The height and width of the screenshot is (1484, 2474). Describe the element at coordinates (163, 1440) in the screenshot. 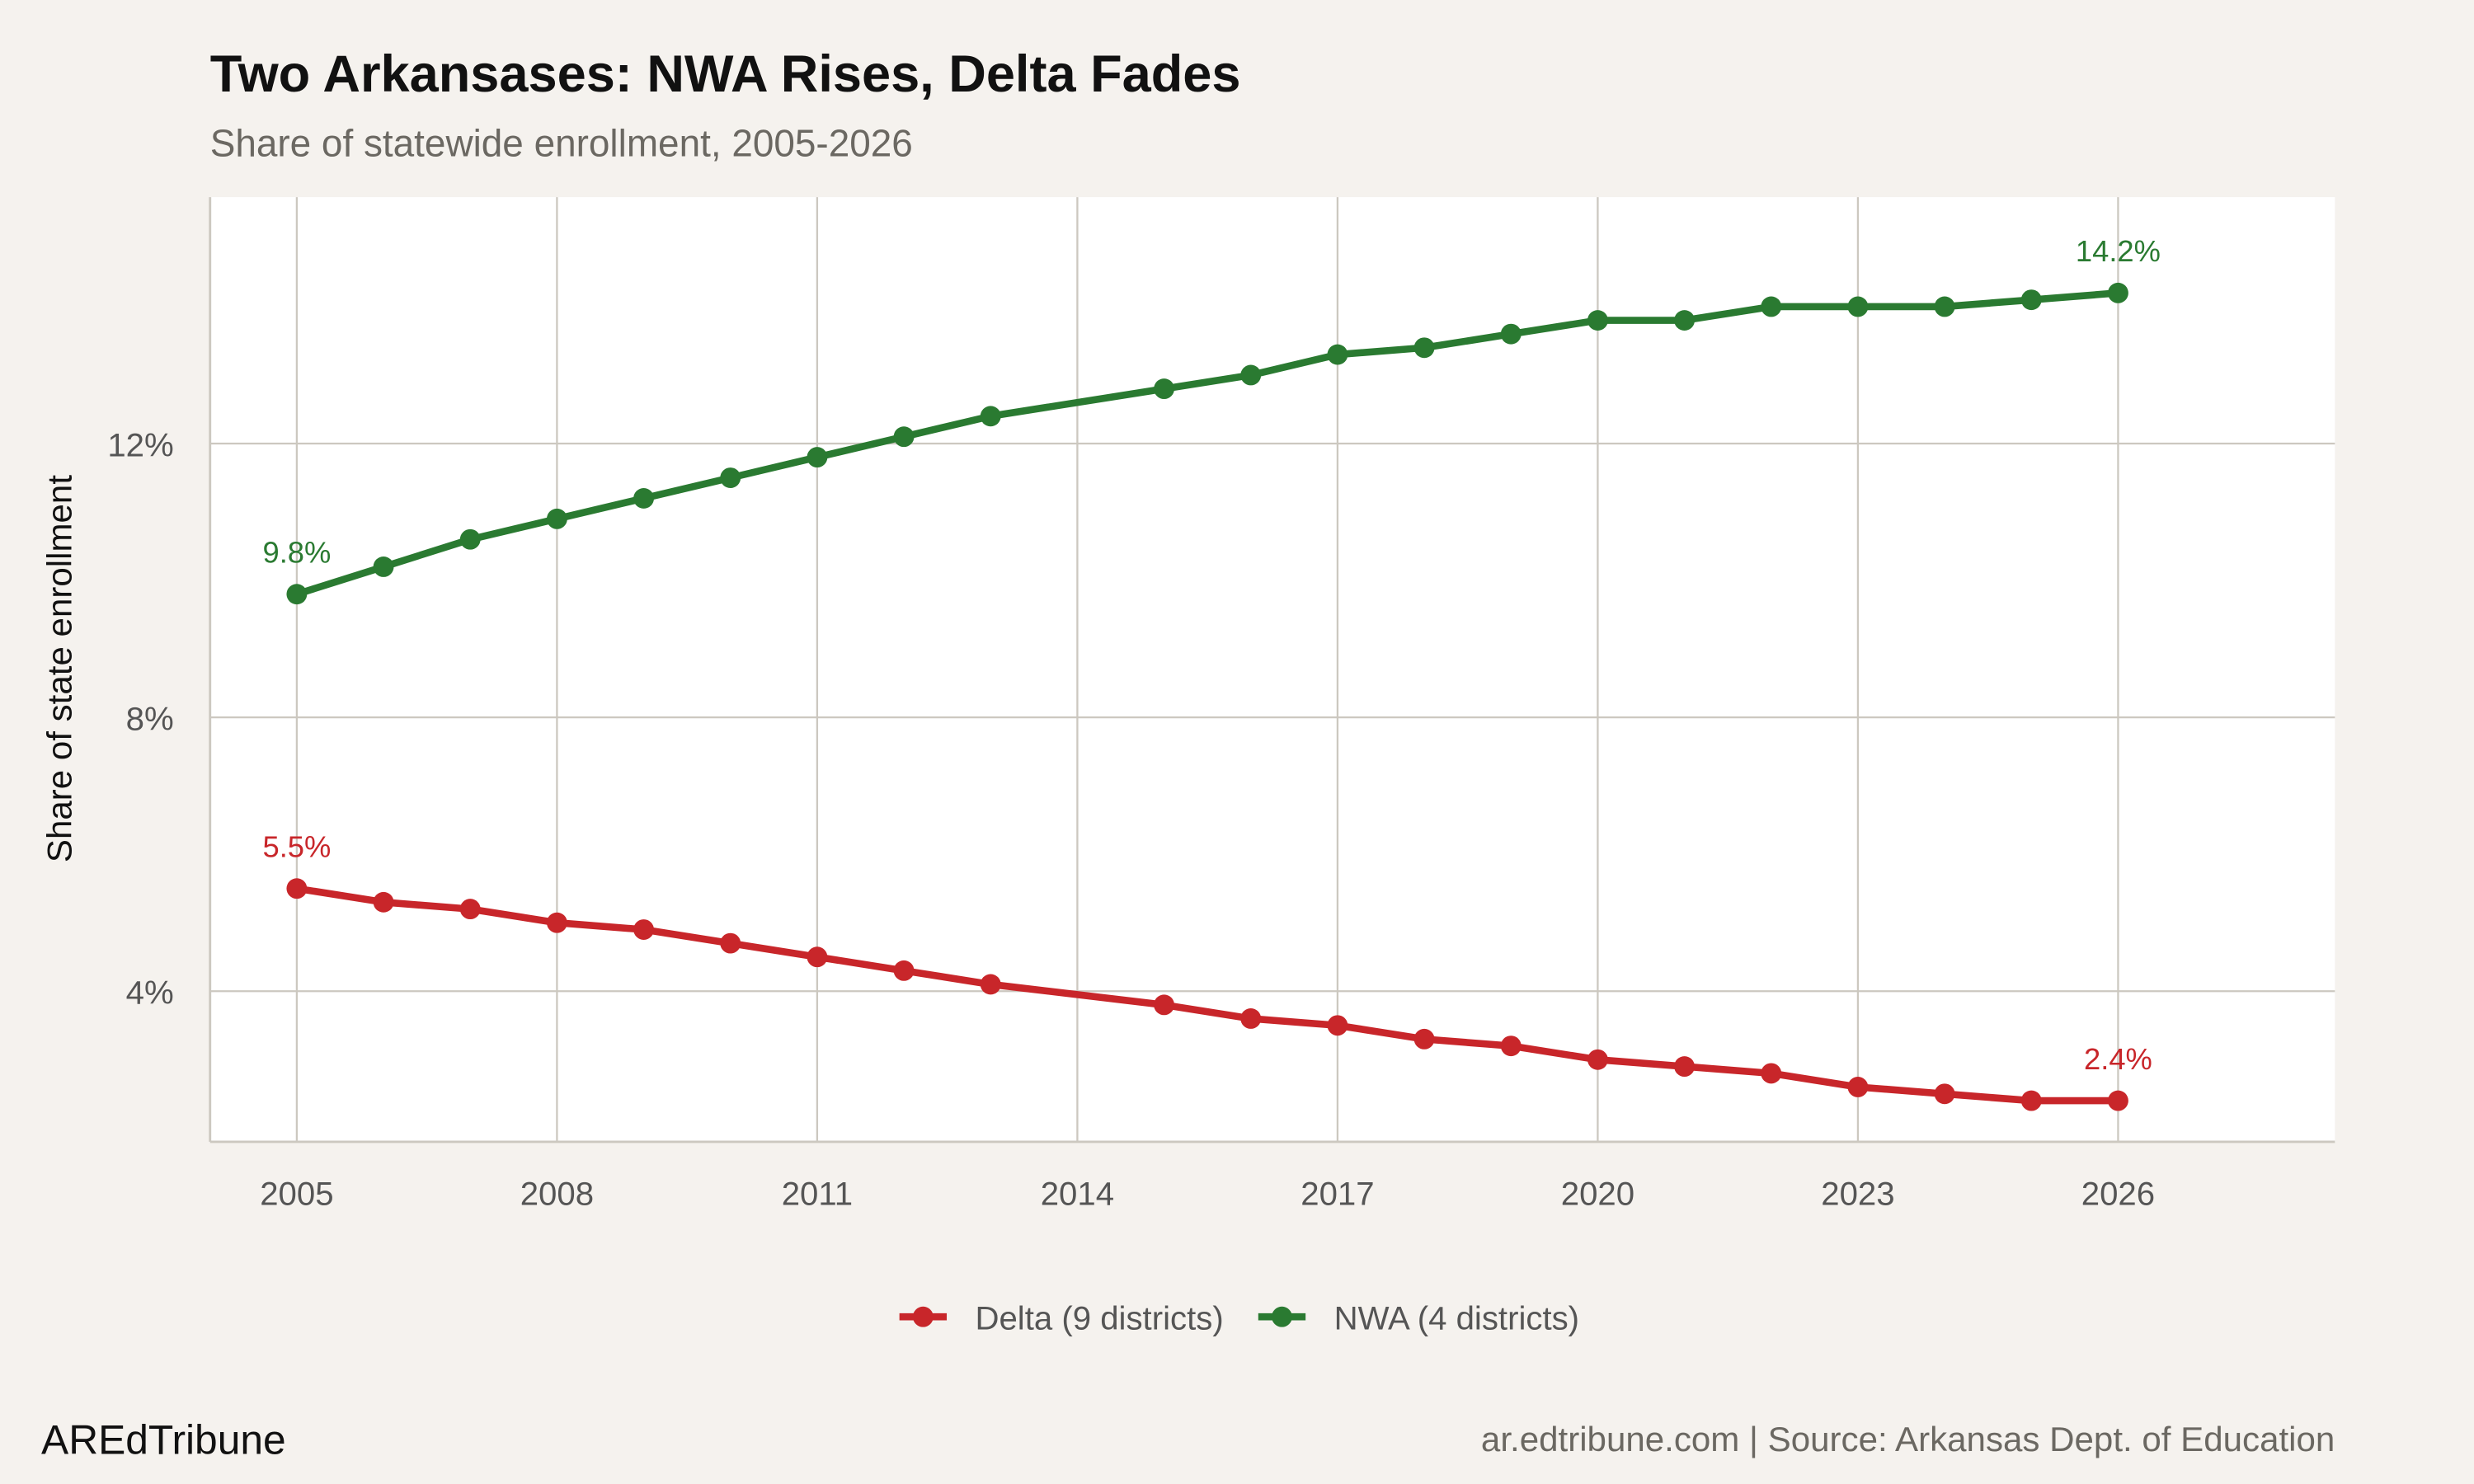

I see `footer-brand: AREdTribune` at that location.